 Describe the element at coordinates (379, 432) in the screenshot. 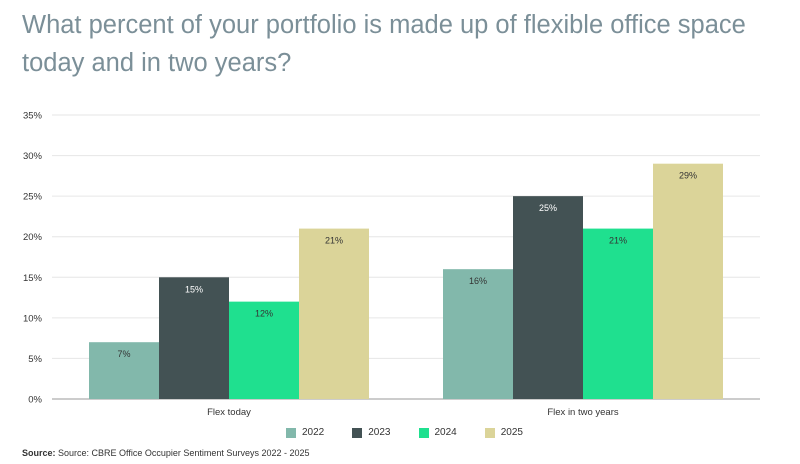

I see `legend-label: 2023` at that location.